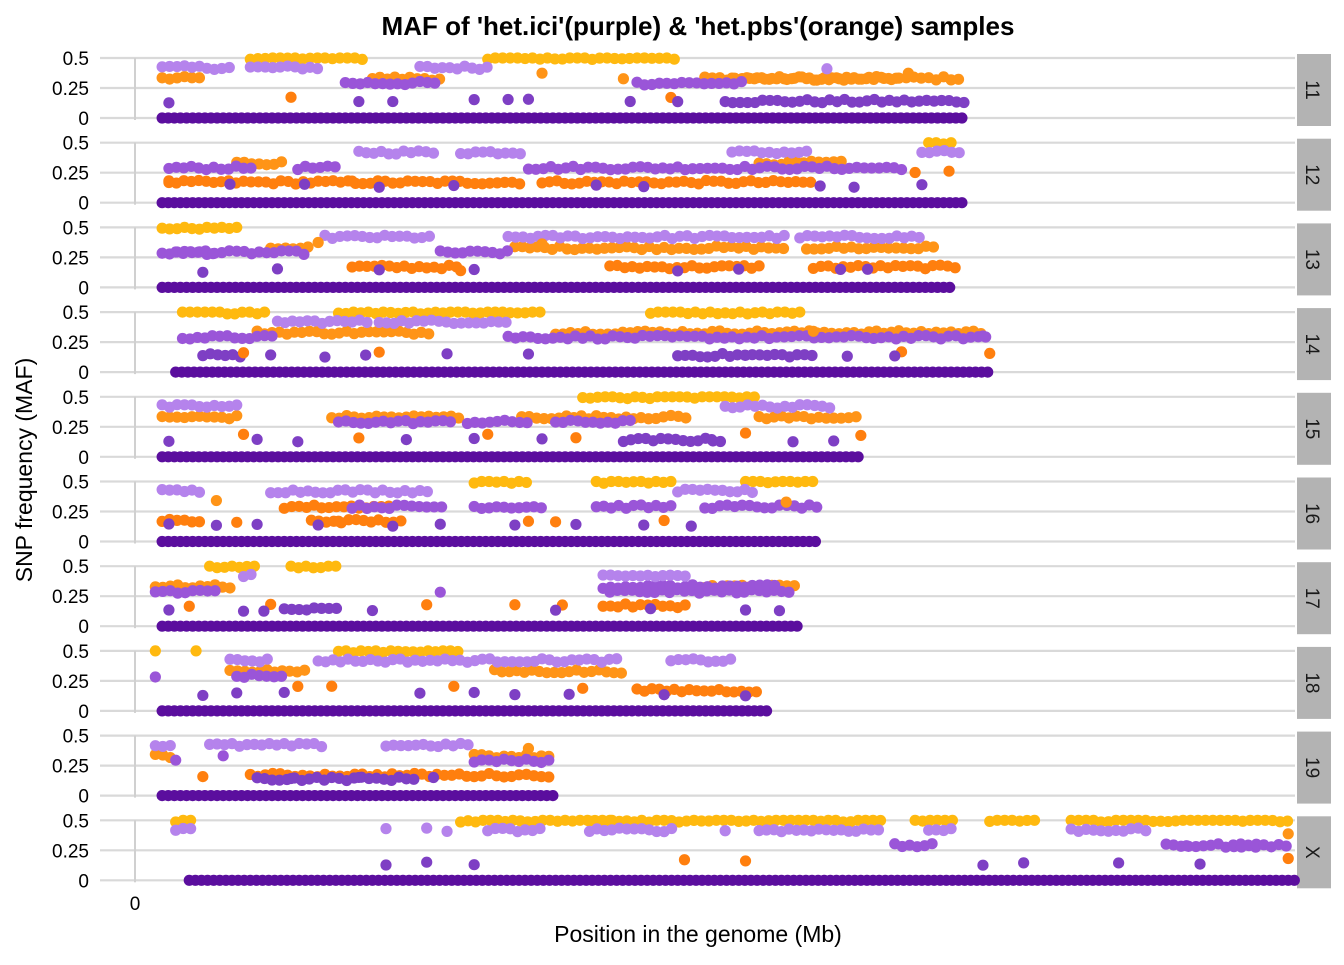 This screenshot has height=965, width=1344. What do you see at coordinates (691, 597) in the screenshot?
I see `facet-panel-17: 0 0.25 0.5 17` at bounding box center [691, 597].